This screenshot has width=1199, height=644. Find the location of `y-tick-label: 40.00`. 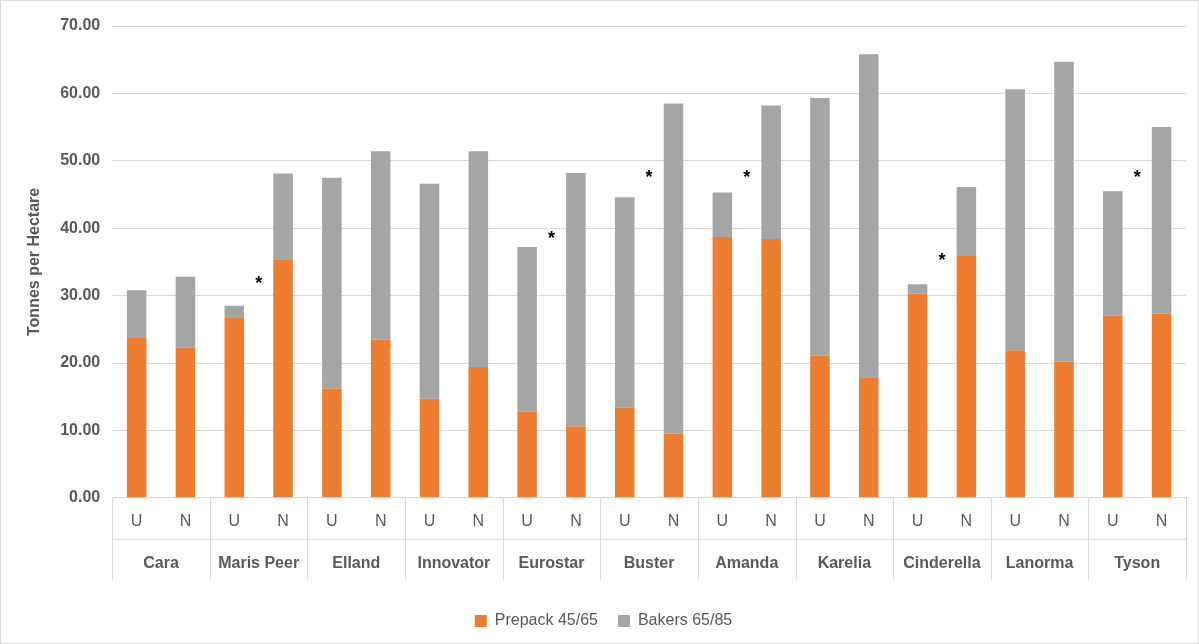

y-tick-label: 40.00 is located at coordinates (80, 227).